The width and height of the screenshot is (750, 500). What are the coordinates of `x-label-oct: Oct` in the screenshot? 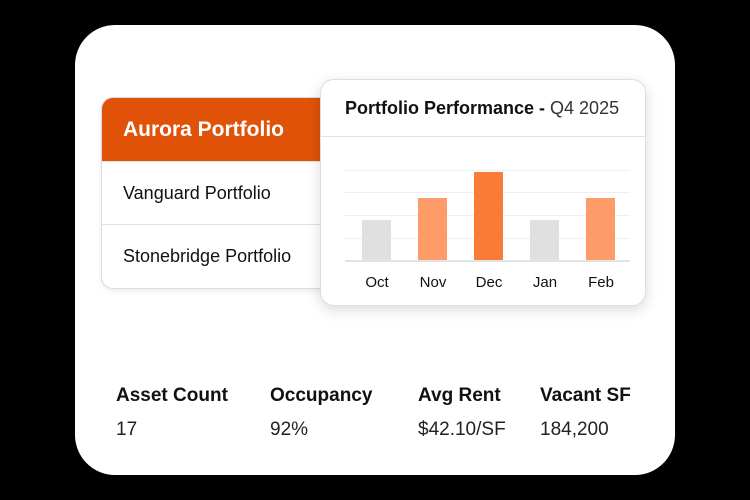 It's located at (377, 282).